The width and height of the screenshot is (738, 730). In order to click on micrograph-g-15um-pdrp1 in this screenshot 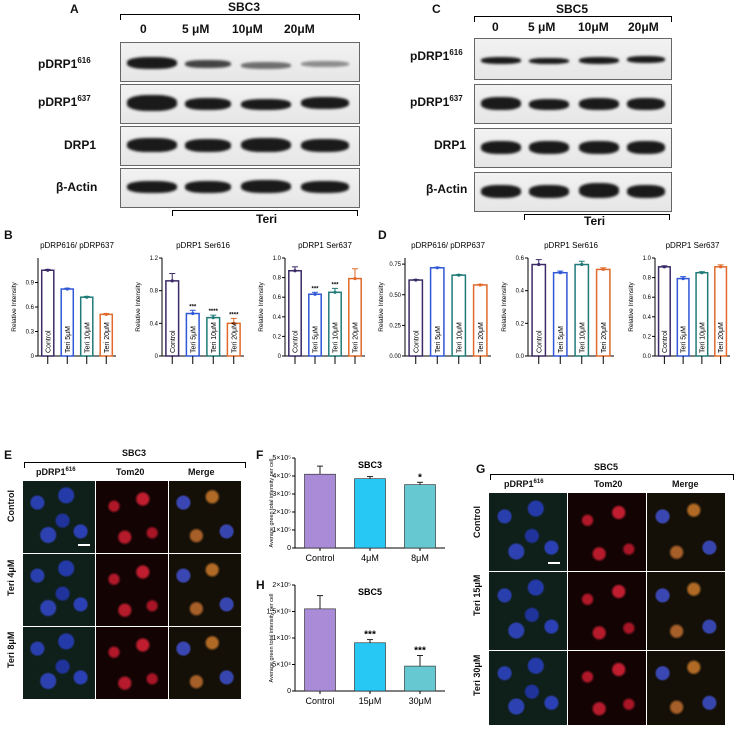, I will do `click(528, 611)`.